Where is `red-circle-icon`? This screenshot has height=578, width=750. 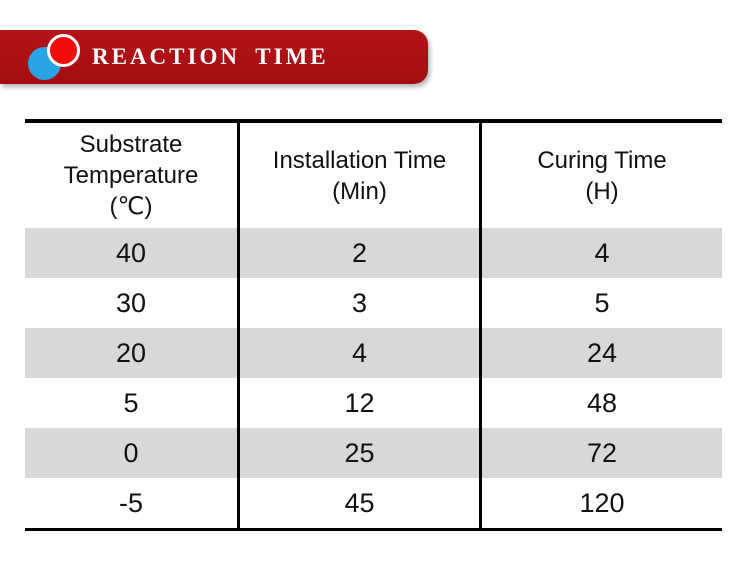 red-circle-icon is located at coordinates (63, 50).